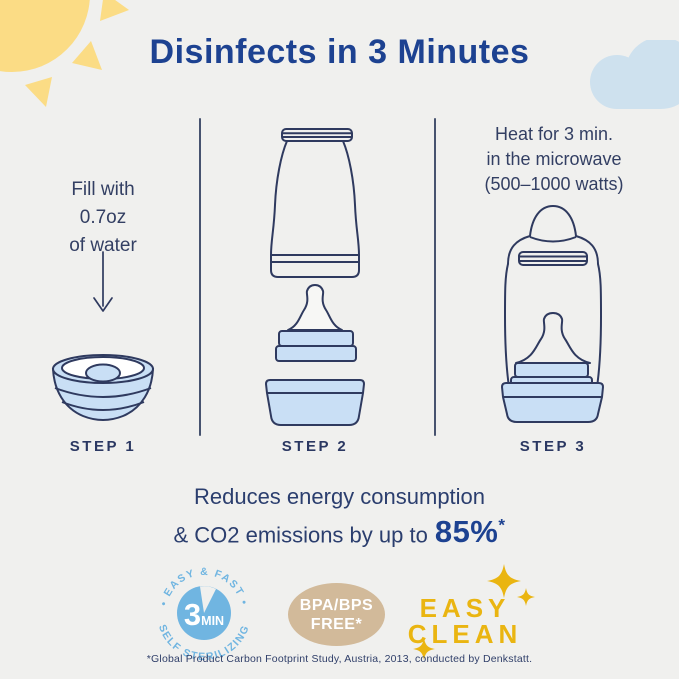 This screenshot has width=679, height=679. I want to click on bottle-parts-illustration, so click(315, 277).